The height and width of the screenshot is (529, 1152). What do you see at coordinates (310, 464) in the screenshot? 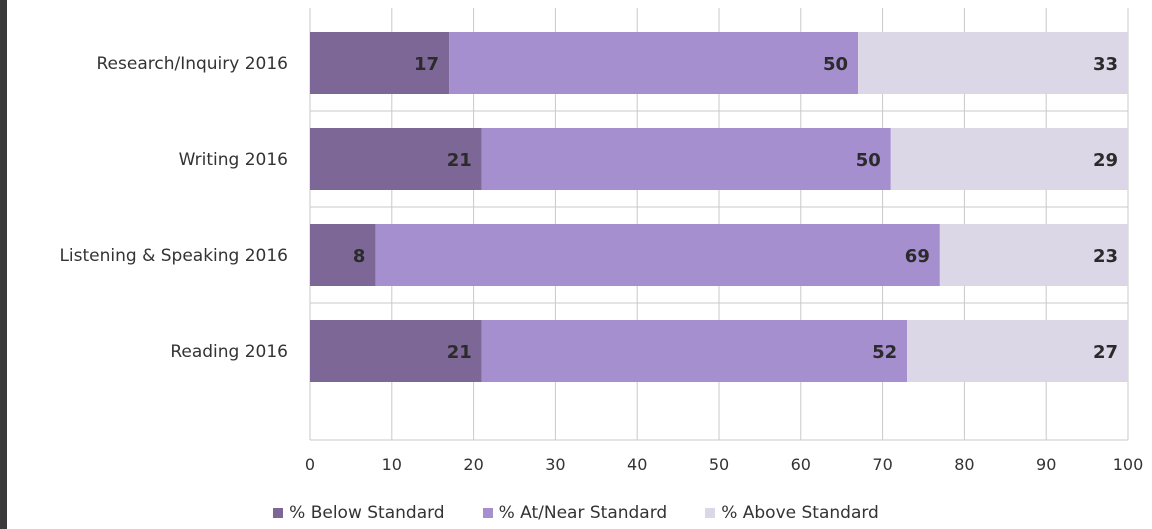
I see `x-tick-label: 0` at bounding box center [310, 464].